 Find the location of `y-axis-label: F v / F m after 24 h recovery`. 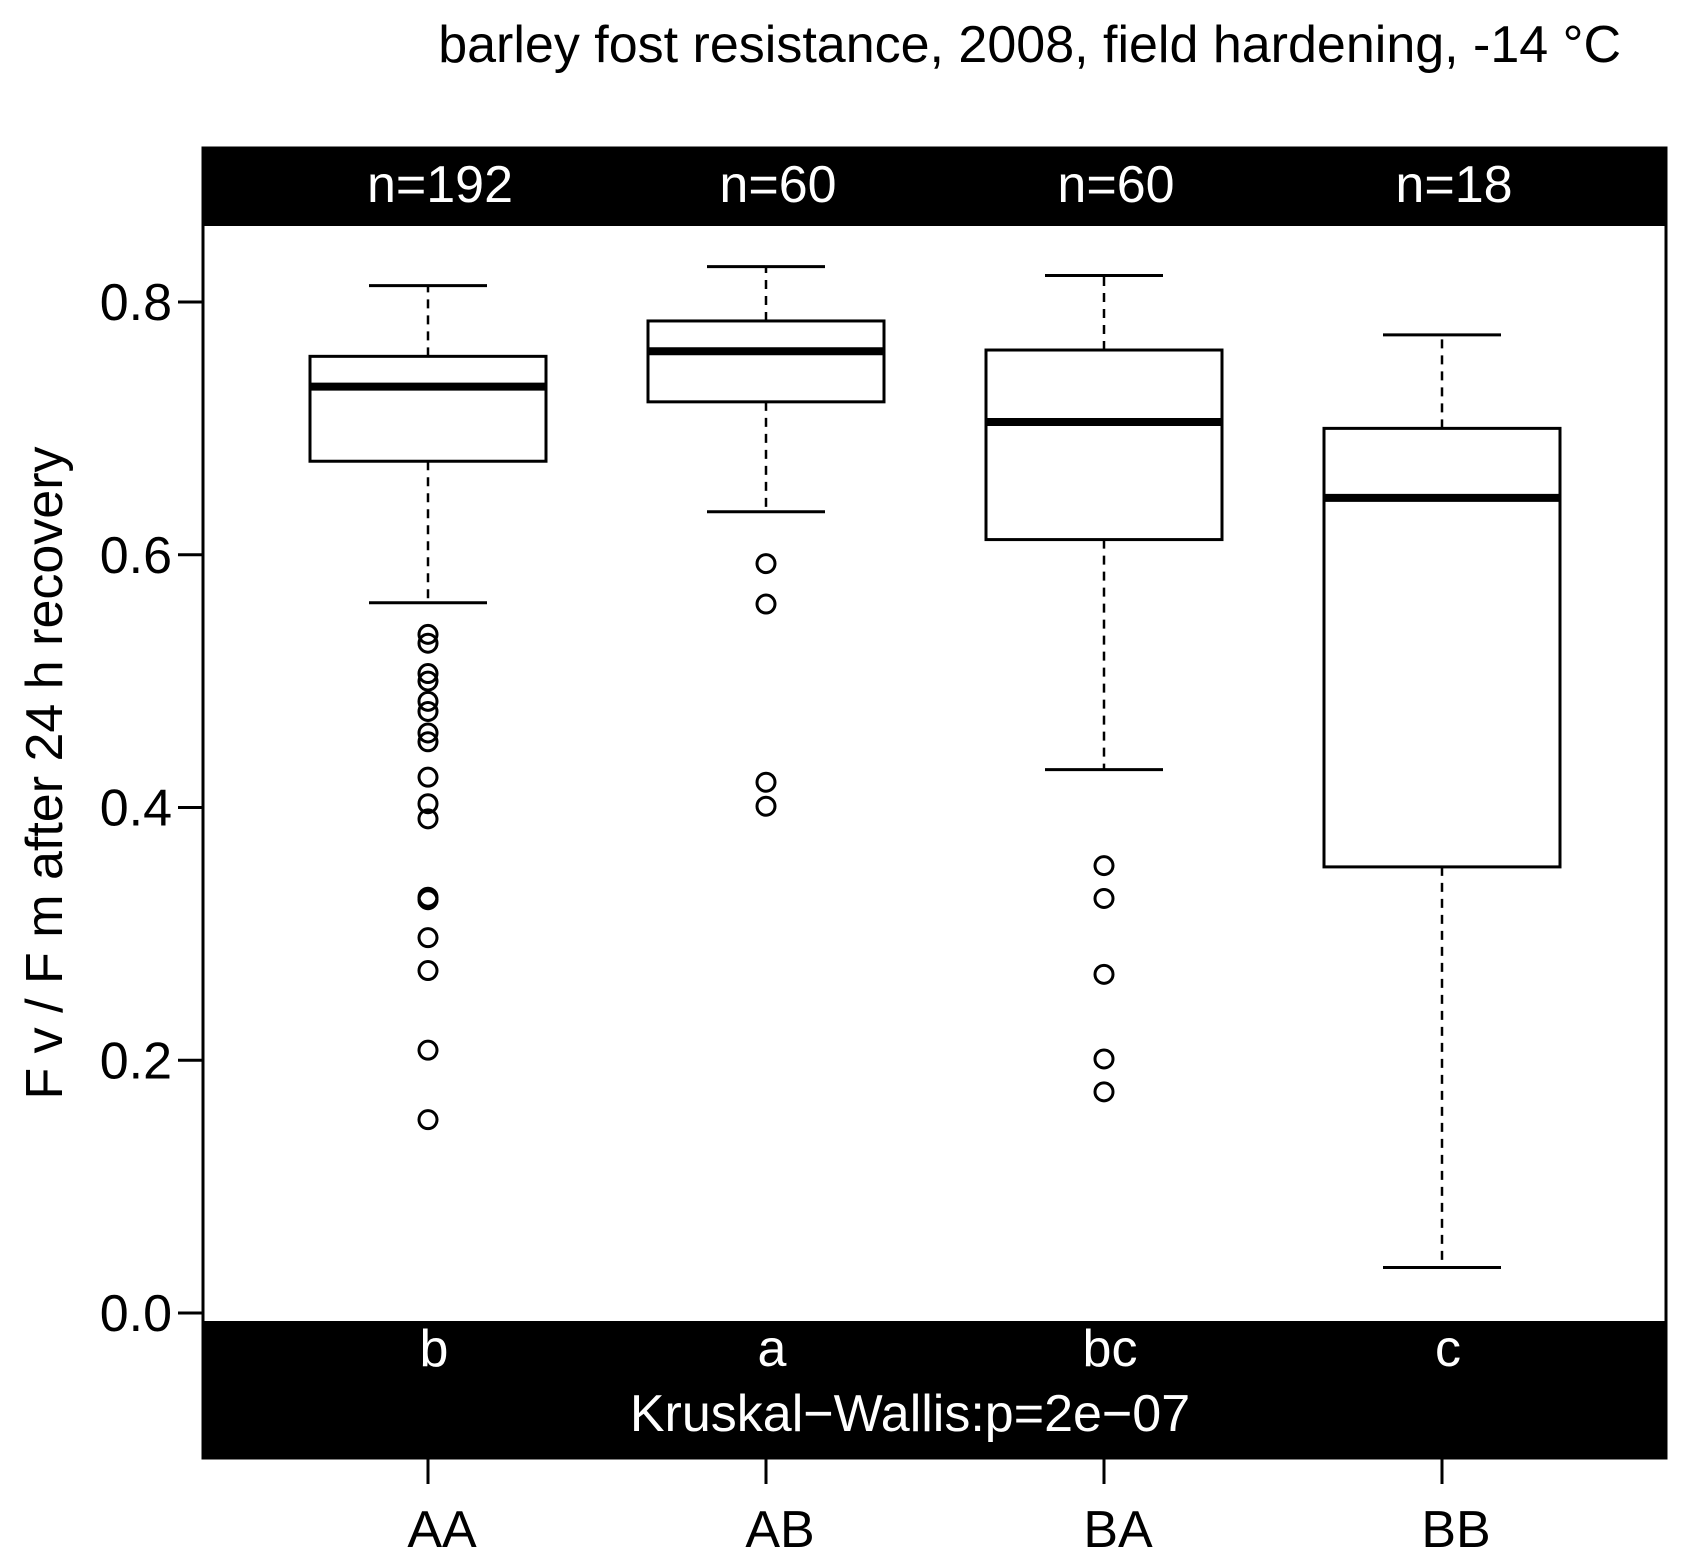

y-axis-label: F v / F m after 24 h recovery is located at coordinates (45, 772).